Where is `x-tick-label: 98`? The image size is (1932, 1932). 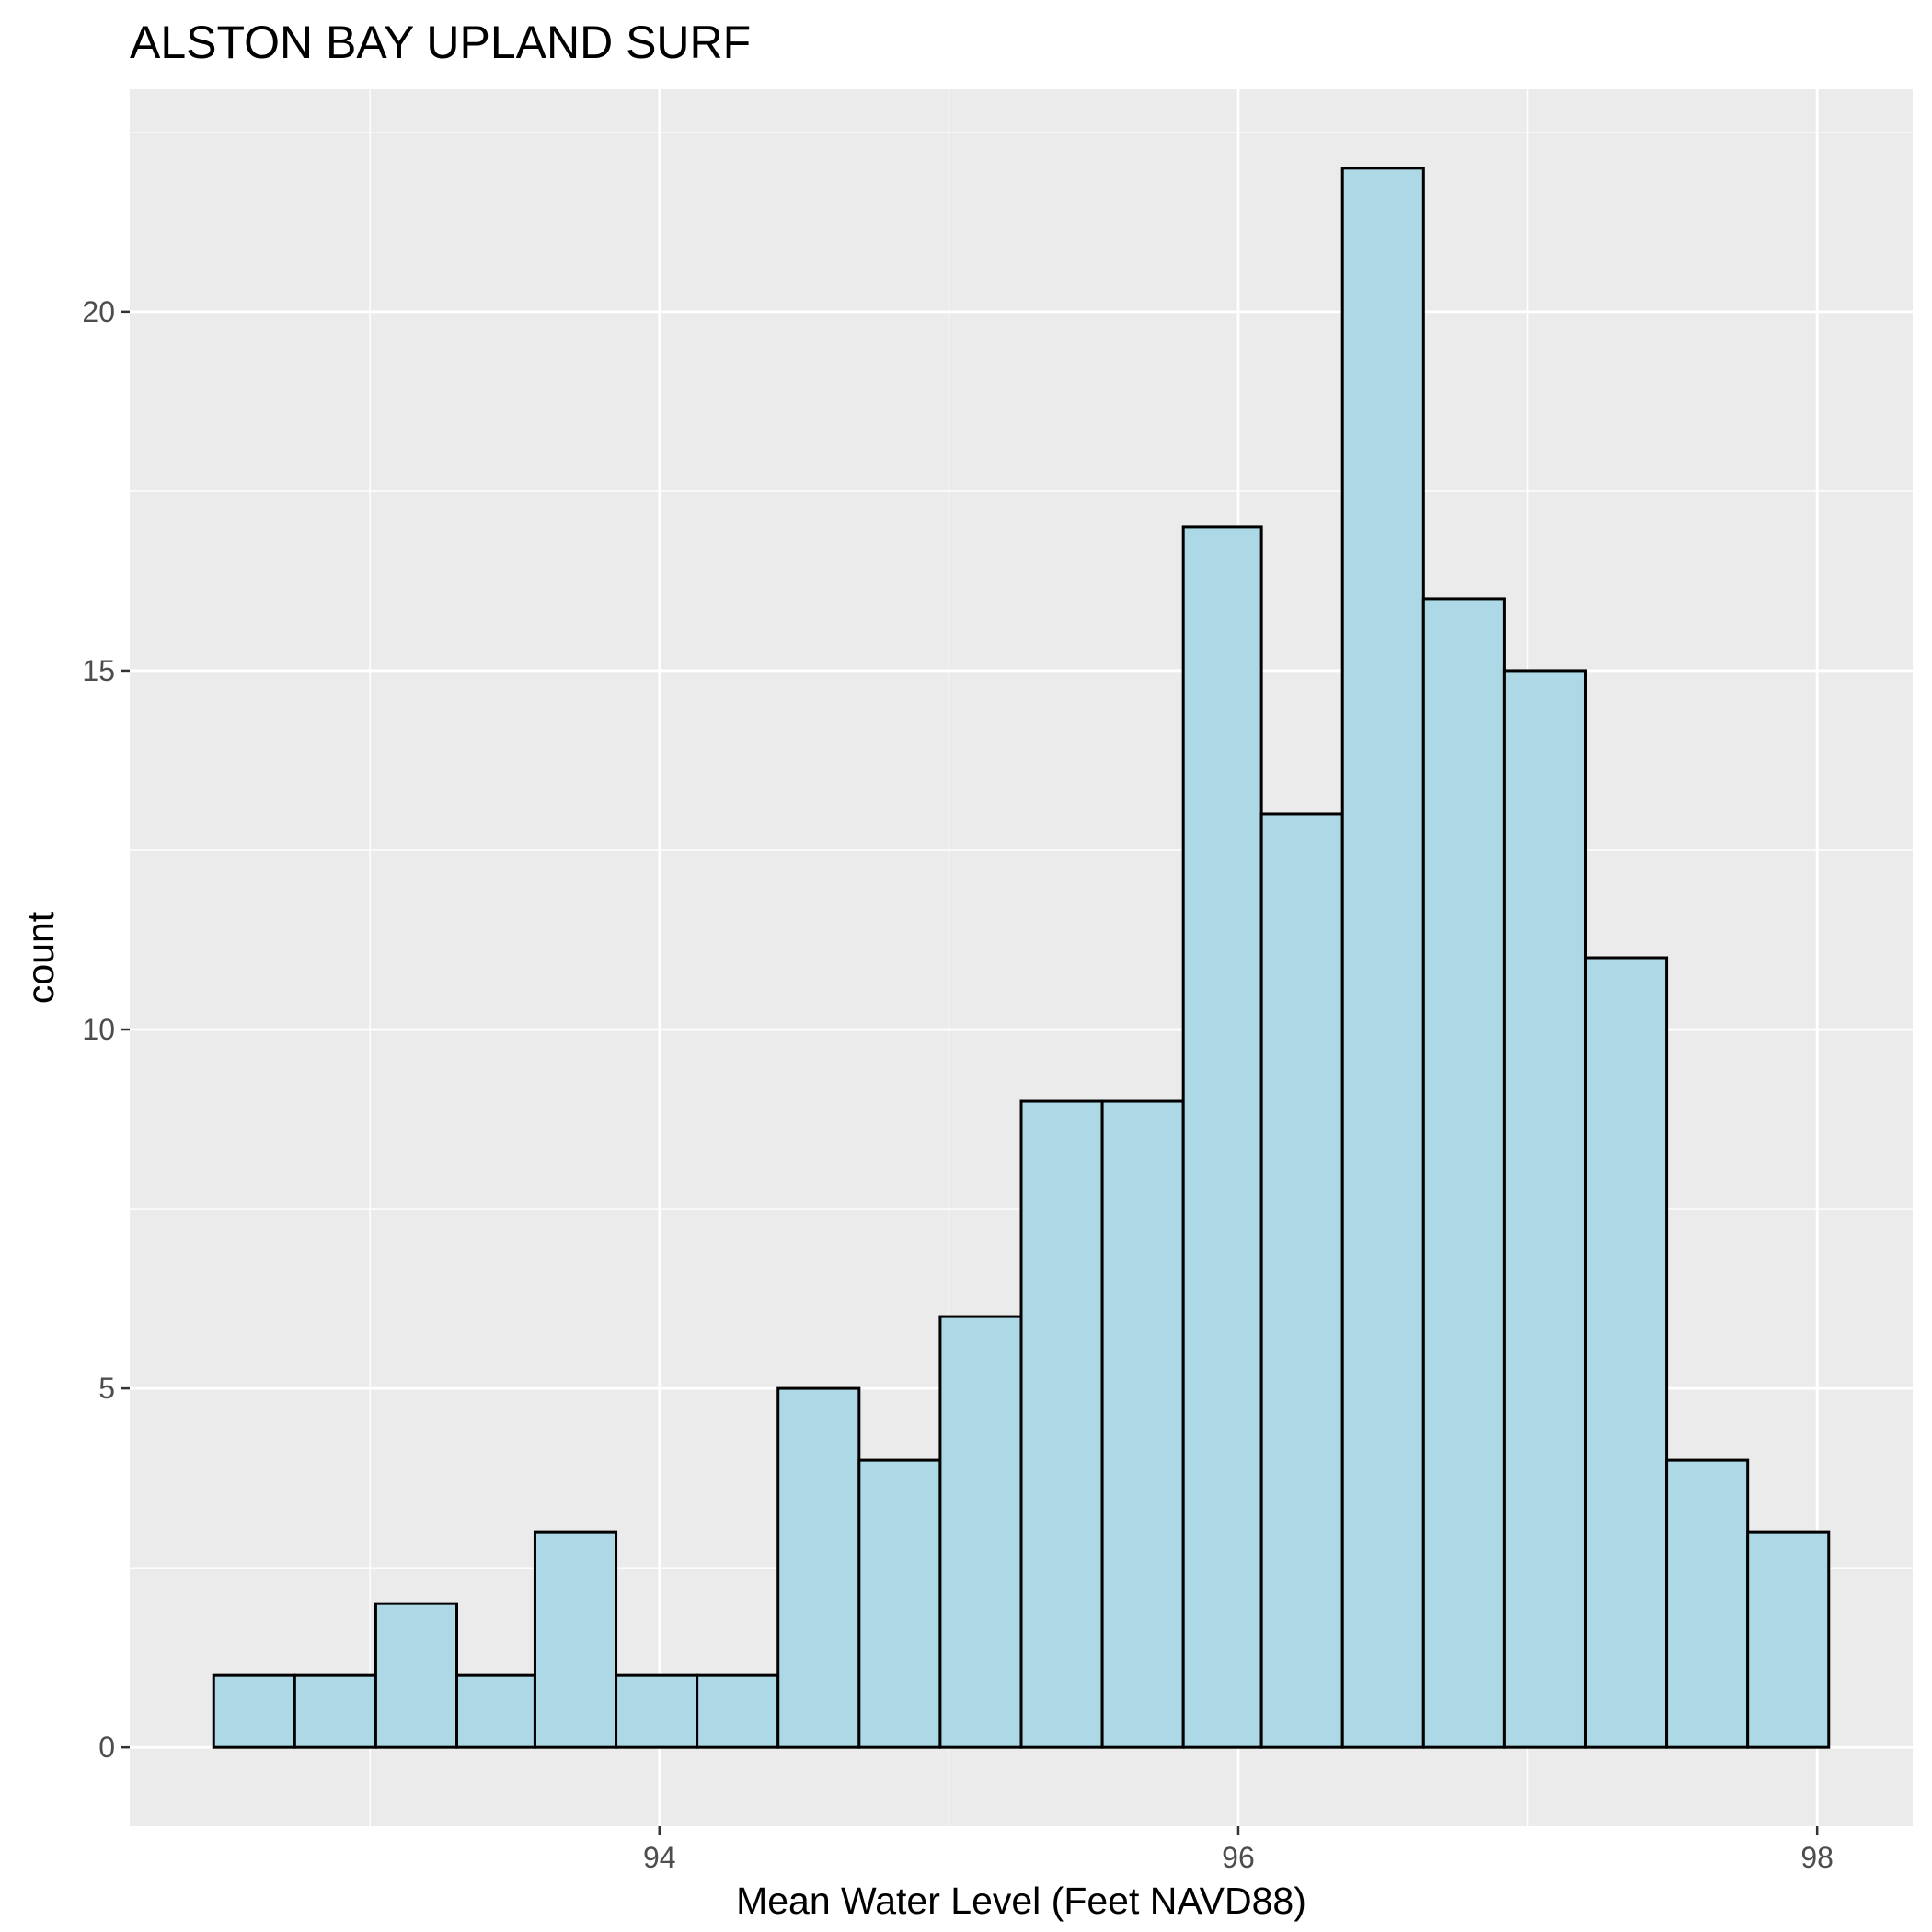
x-tick-label: 98 is located at coordinates (1817, 1857).